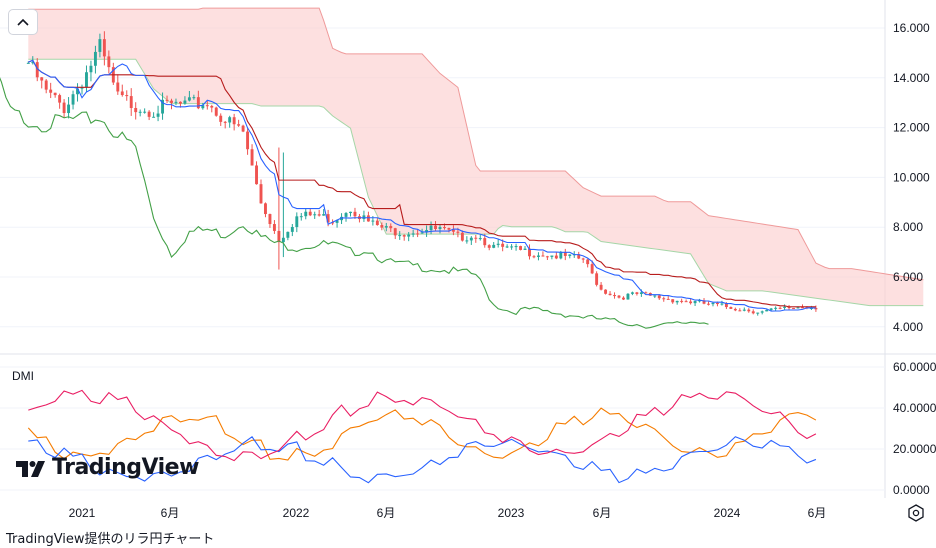  What do you see at coordinates (110, 539) in the screenshot?
I see `chart-caption: TradingView提供のリラ円チャート` at bounding box center [110, 539].